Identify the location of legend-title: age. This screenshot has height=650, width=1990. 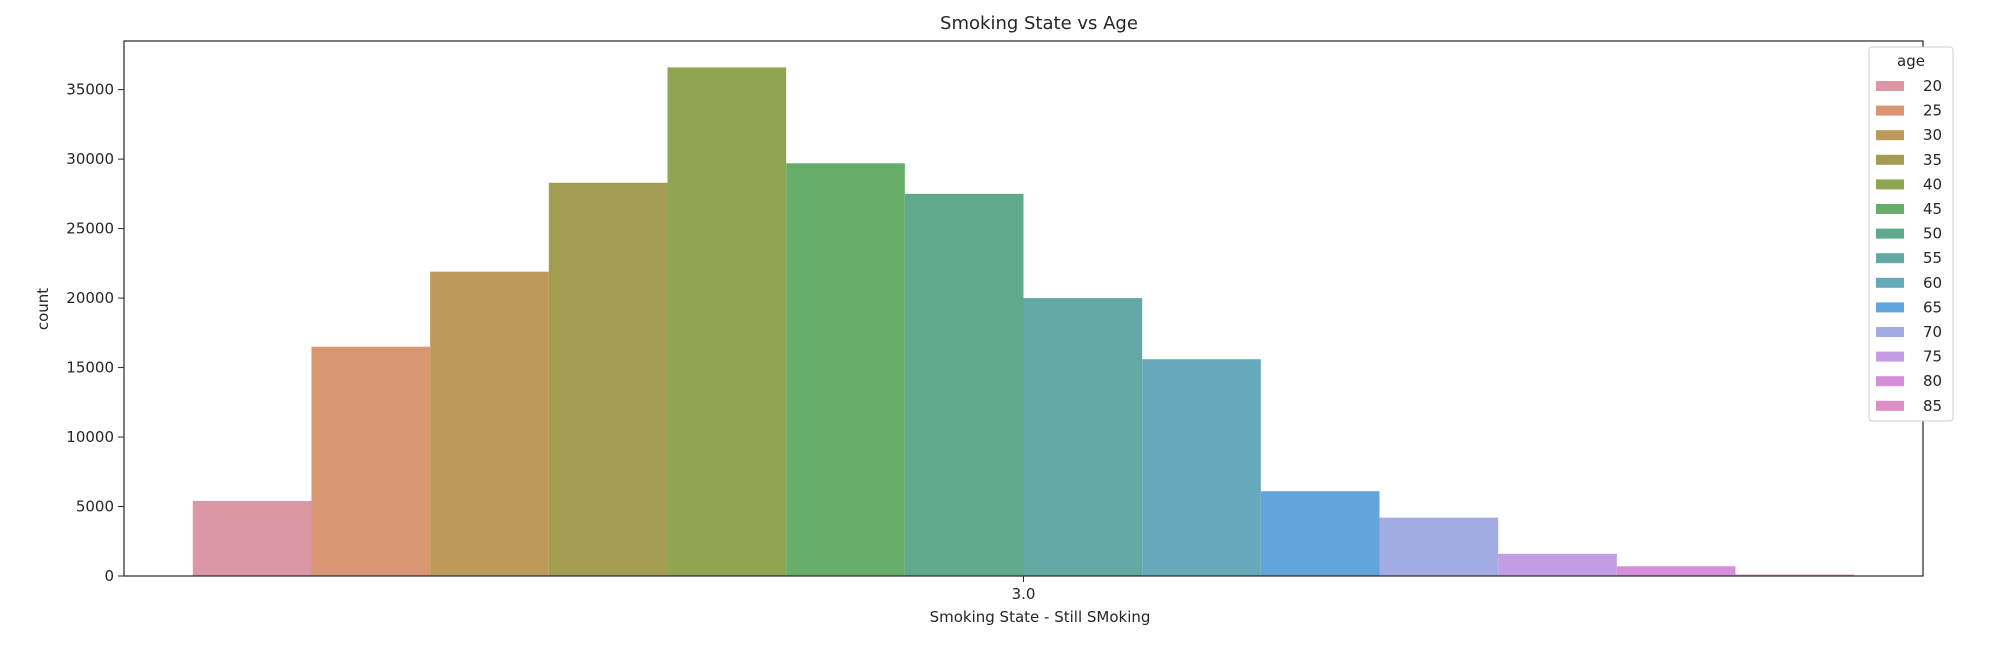
(1911, 61).